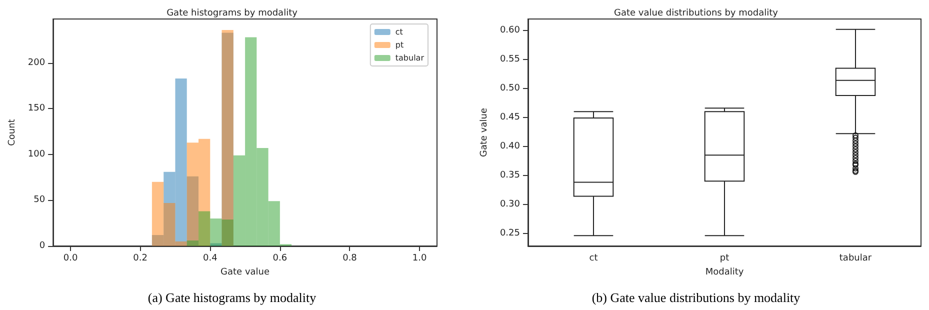  What do you see at coordinates (42, 246) in the screenshot?
I see `y-tick-label: 0` at bounding box center [42, 246].